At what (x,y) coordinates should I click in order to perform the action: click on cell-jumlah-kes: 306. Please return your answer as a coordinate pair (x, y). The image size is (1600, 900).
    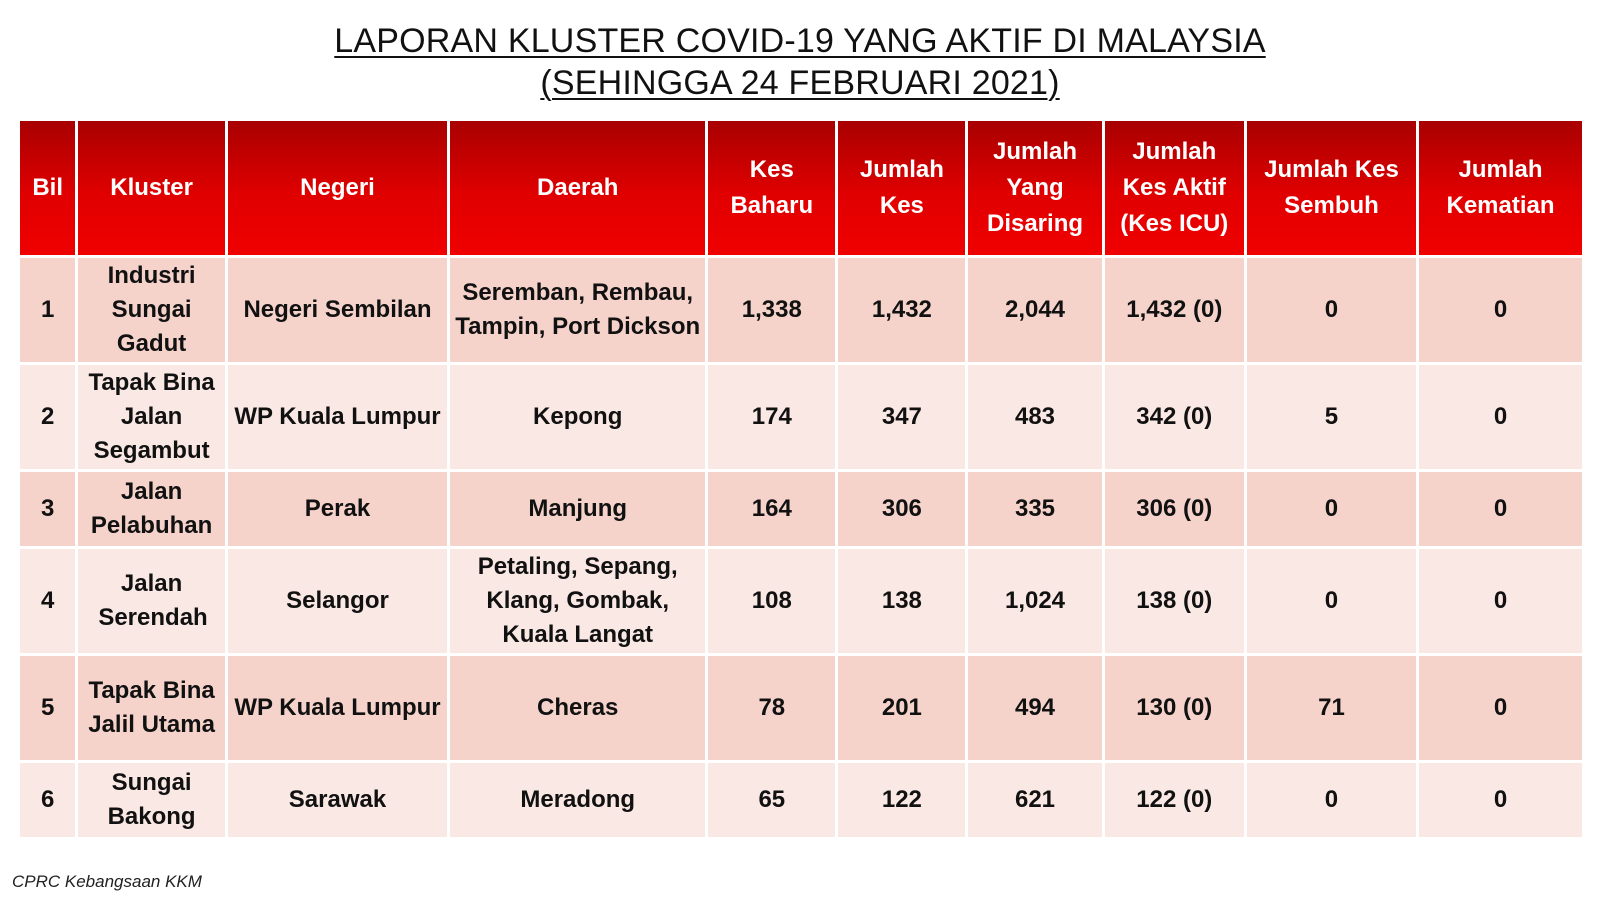
    Looking at the image, I should click on (902, 509).